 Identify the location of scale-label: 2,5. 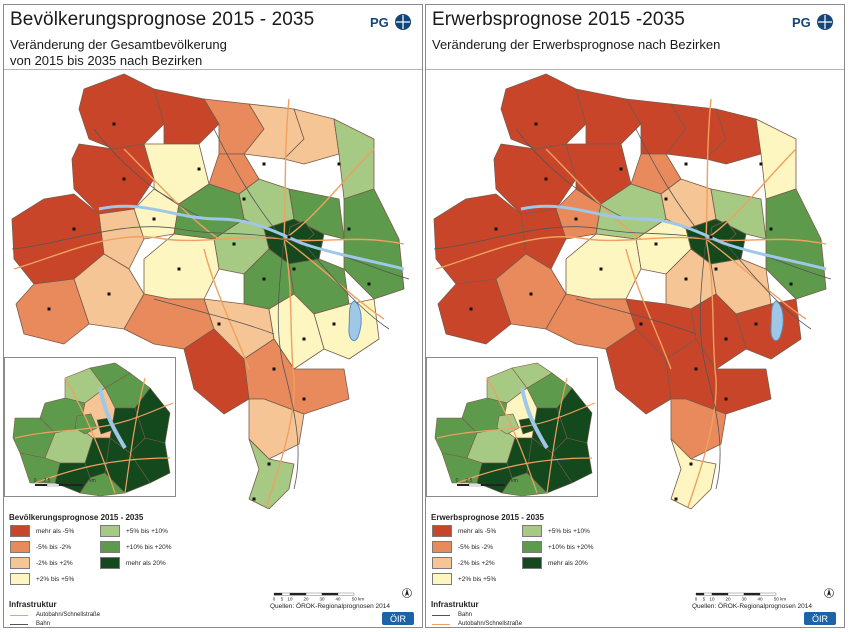
(47, 481).